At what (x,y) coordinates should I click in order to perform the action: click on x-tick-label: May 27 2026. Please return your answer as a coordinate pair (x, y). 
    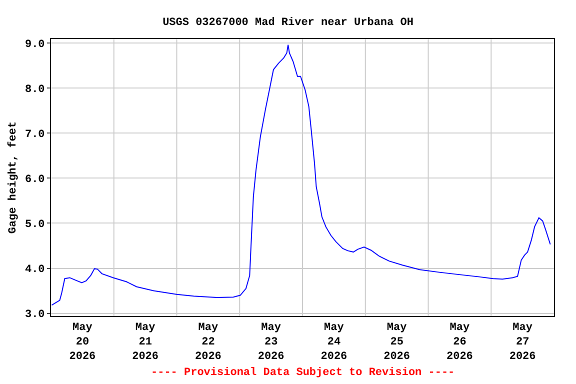
    Looking at the image, I should click on (522, 342).